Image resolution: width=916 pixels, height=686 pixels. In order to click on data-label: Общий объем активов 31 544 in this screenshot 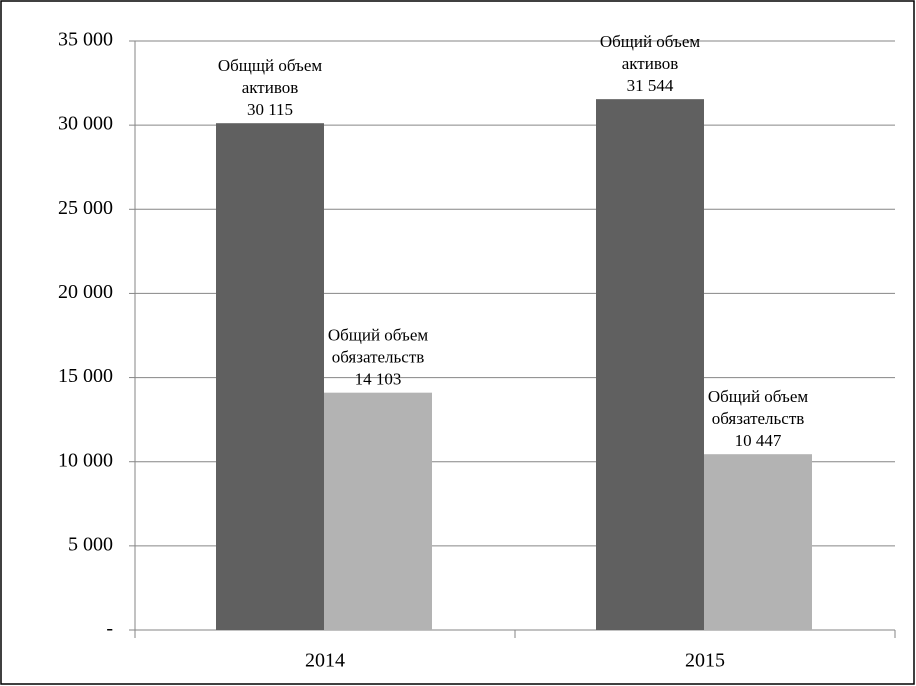, I will do `click(650, 63)`.